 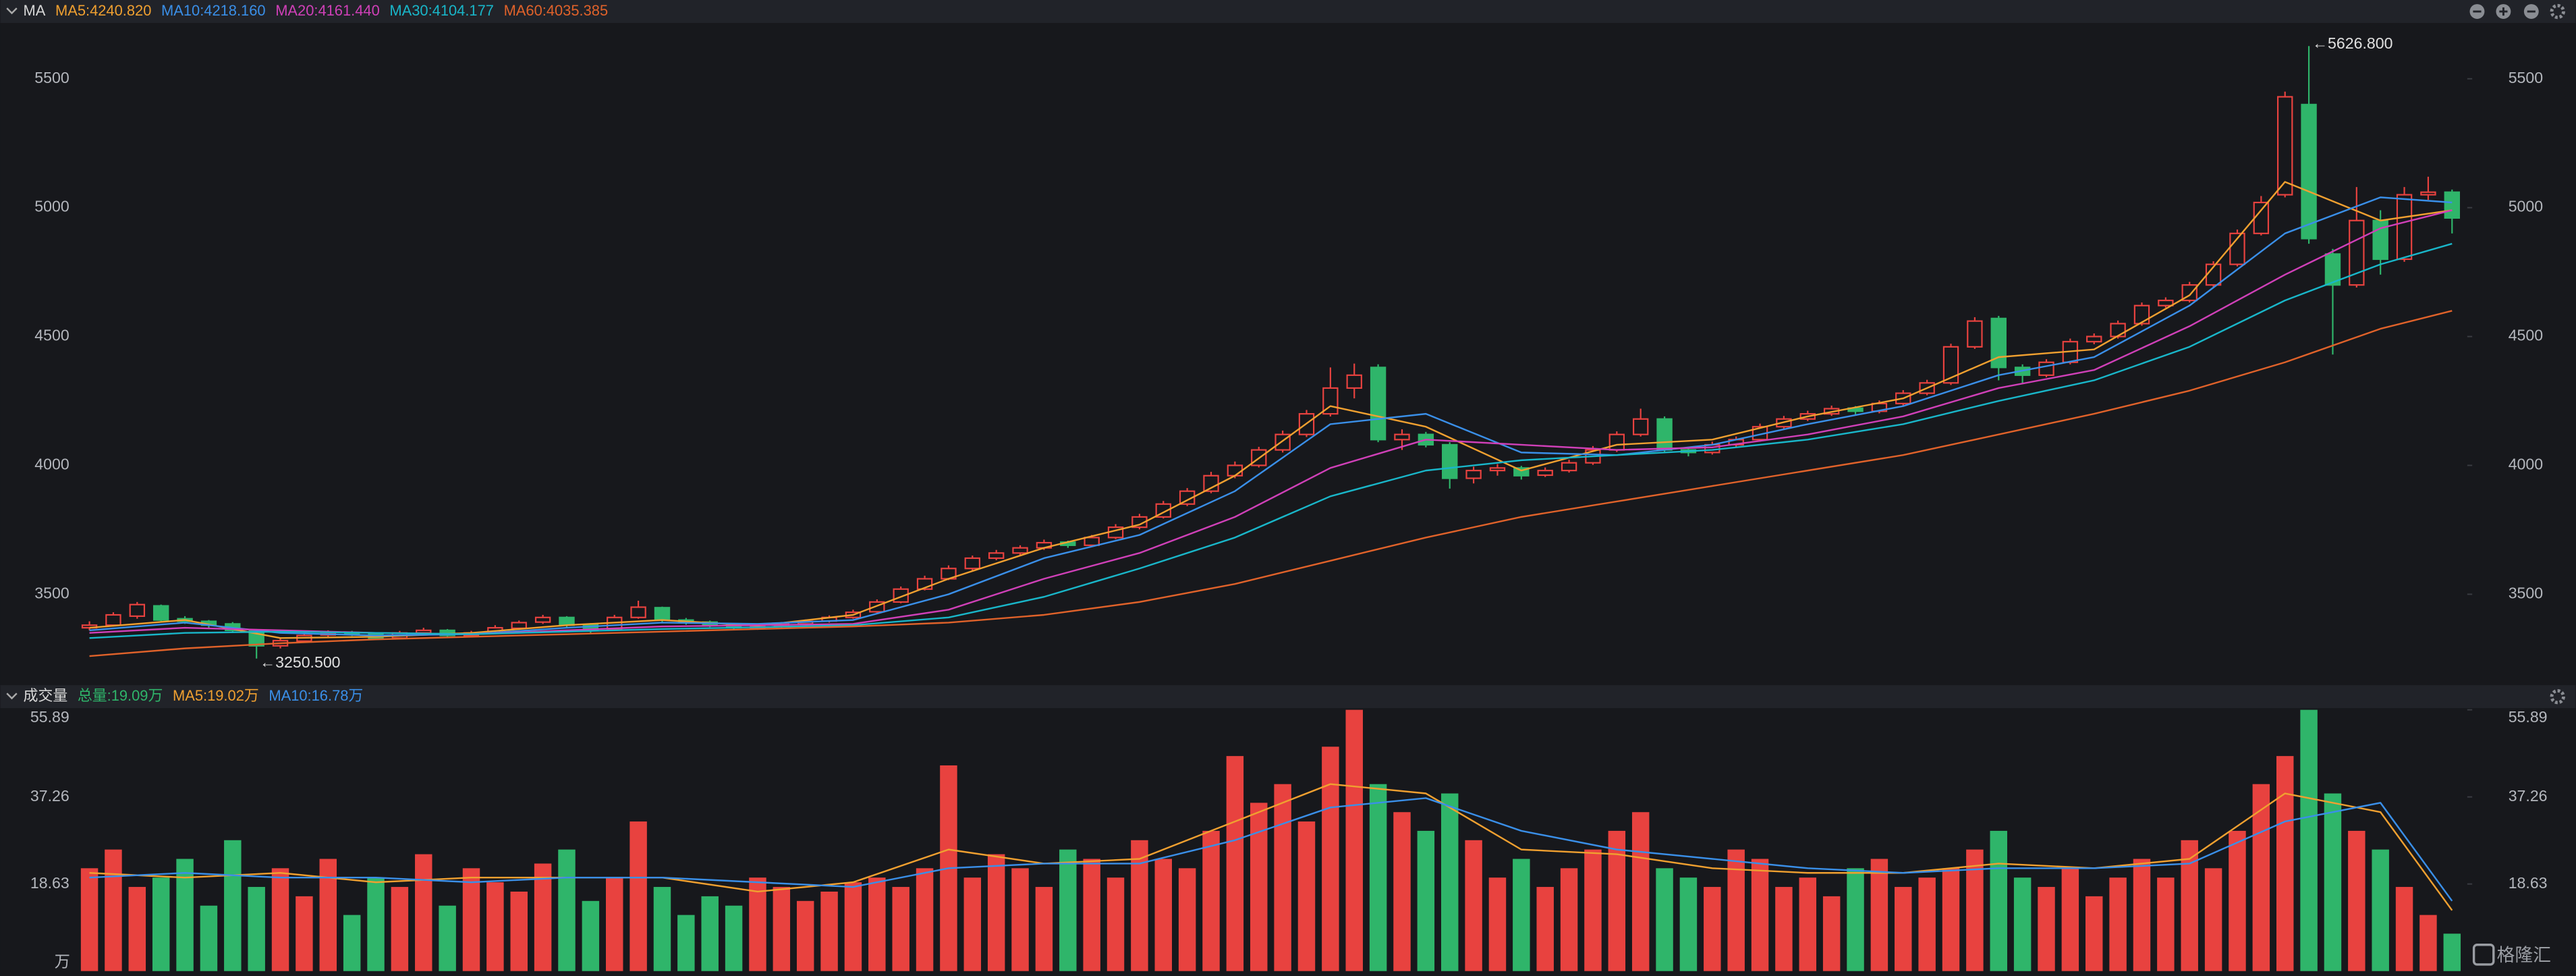 I want to click on y-tick-label: 18.63, so click(x=49, y=883).